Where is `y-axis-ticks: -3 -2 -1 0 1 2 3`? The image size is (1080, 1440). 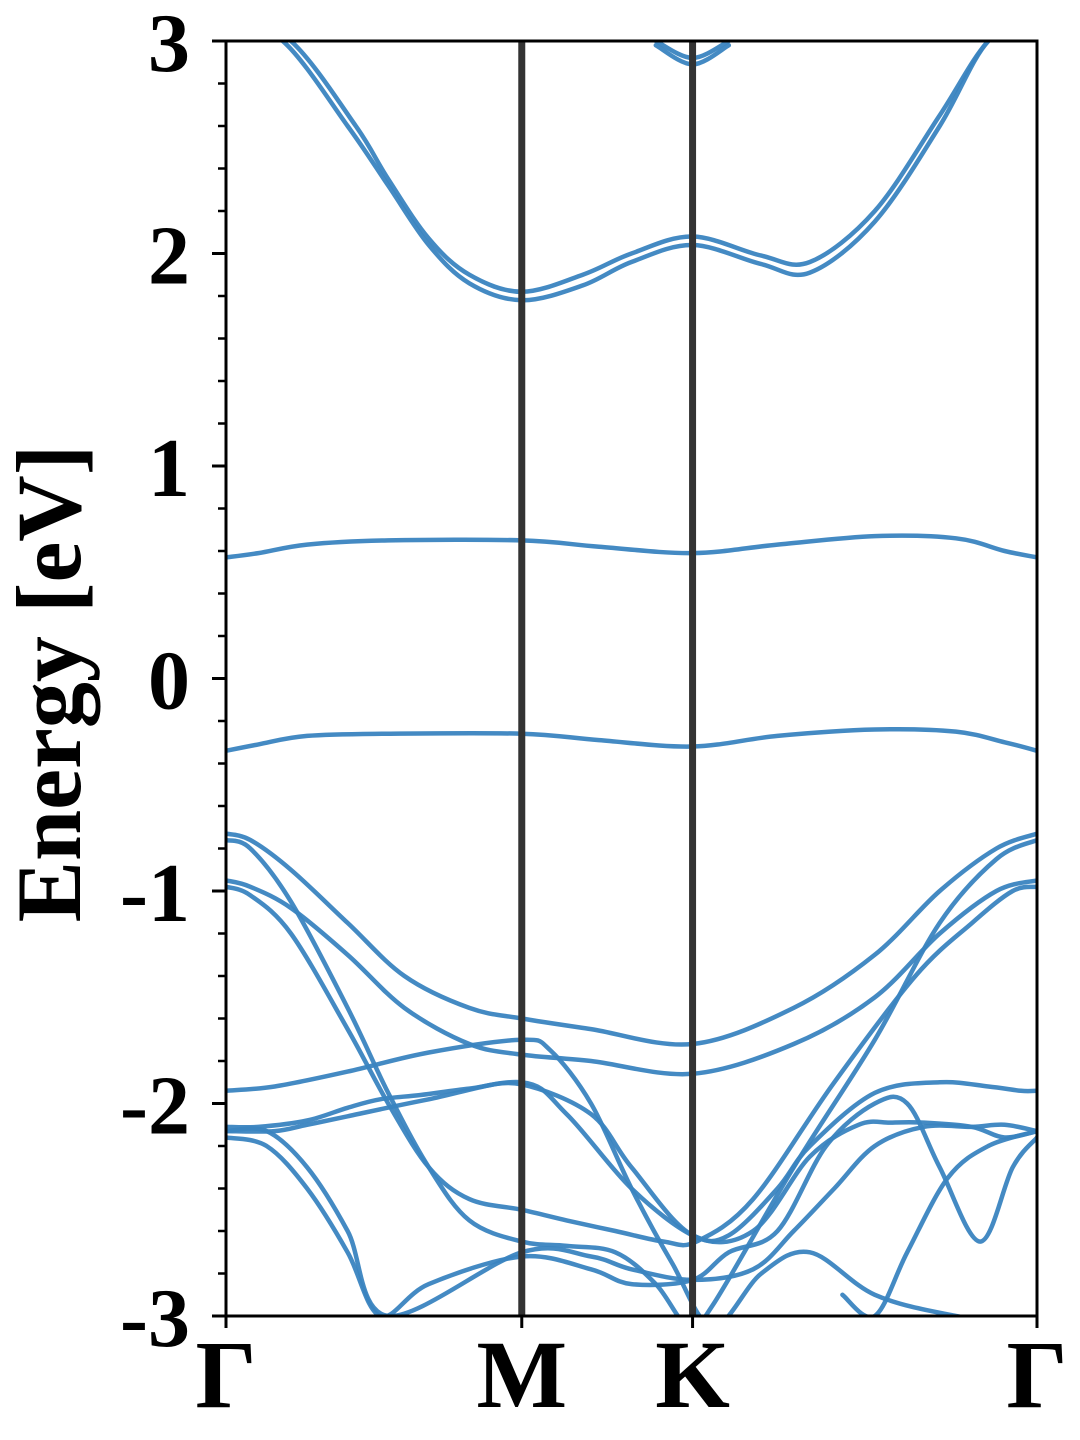 y-axis-ticks: -3 -2 -1 0 1 2 3 is located at coordinates (173, 682).